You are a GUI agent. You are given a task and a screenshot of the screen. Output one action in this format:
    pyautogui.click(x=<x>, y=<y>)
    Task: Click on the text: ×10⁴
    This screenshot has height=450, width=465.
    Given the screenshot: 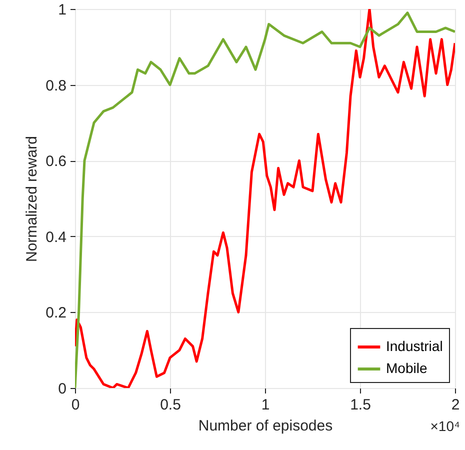 What is the action you would take?
    pyautogui.click(x=445, y=426)
    